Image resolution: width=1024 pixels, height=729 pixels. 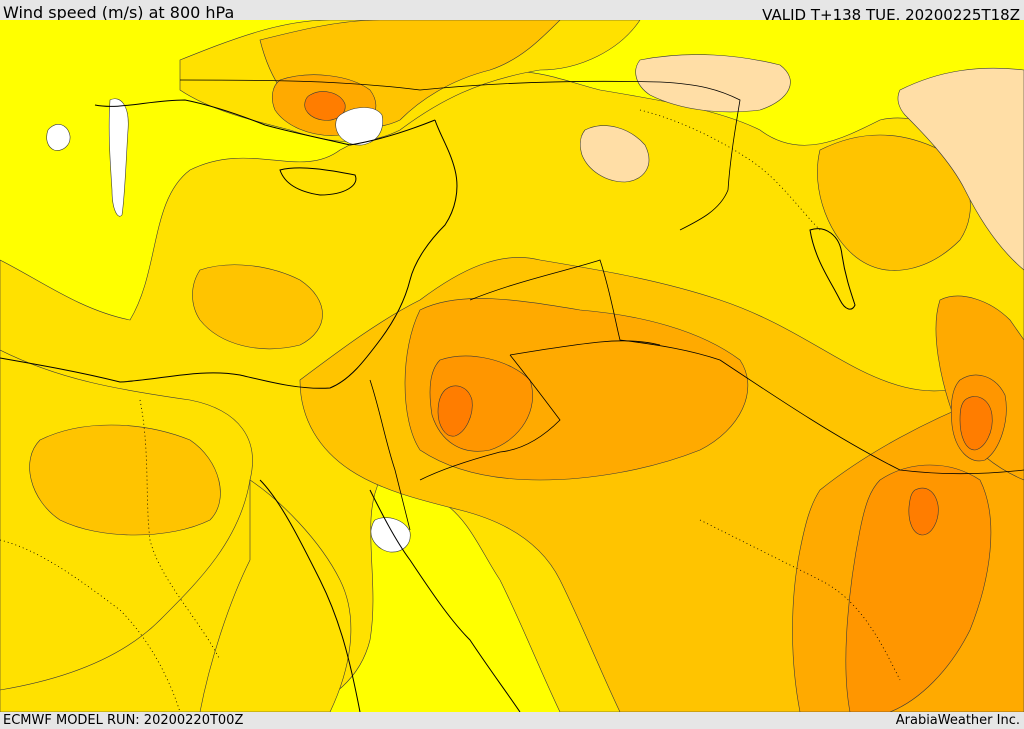 What do you see at coordinates (615, 154) in the screenshot?
I see `pale-peach-syria` at bounding box center [615, 154].